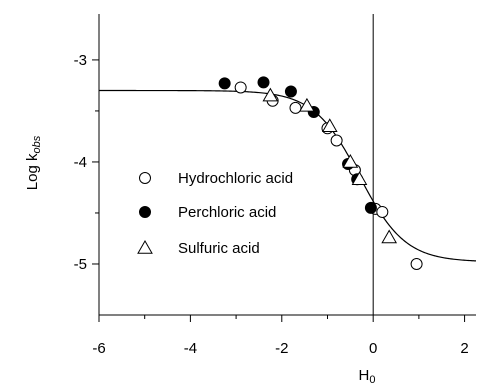 Image resolution: width=482 pixels, height=385 pixels. I want to click on x-tick-label: 0, so click(373, 348).